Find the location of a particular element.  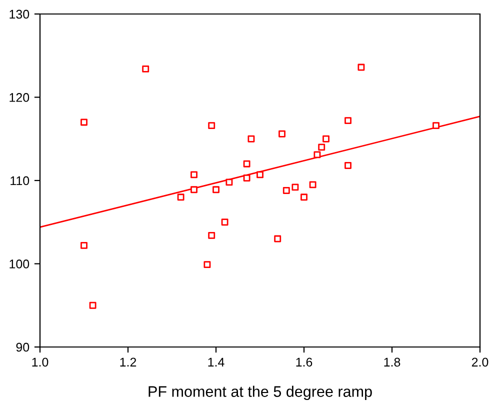

x-tick-label: 1.6 is located at coordinates (304, 362).